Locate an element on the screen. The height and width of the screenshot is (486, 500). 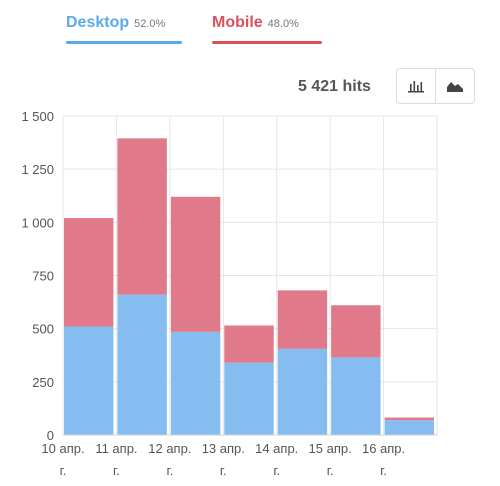
x-tick-label: 12 апр. is located at coordinates (169, 448).